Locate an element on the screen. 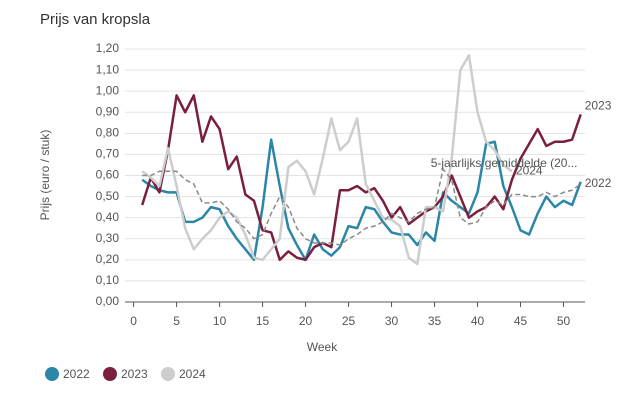  chart-title: Prijs van kropsla is located at coordinates (95, 19).